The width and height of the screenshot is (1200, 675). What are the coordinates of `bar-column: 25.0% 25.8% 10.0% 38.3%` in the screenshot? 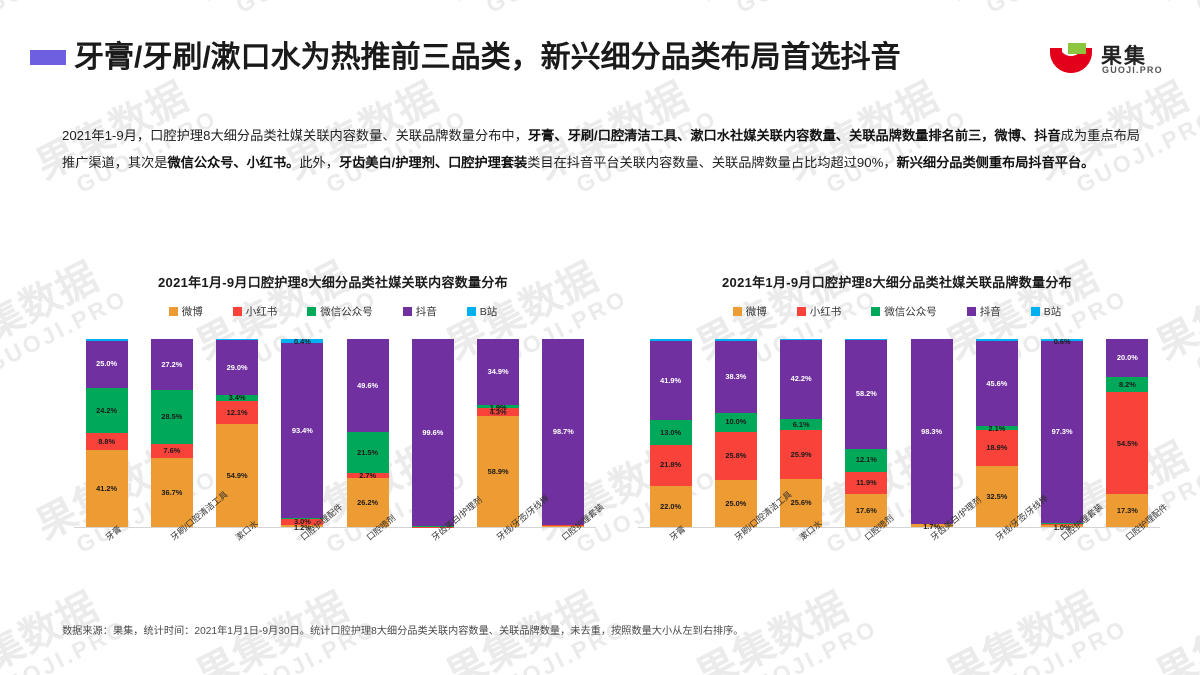 It's located at (735, 433).